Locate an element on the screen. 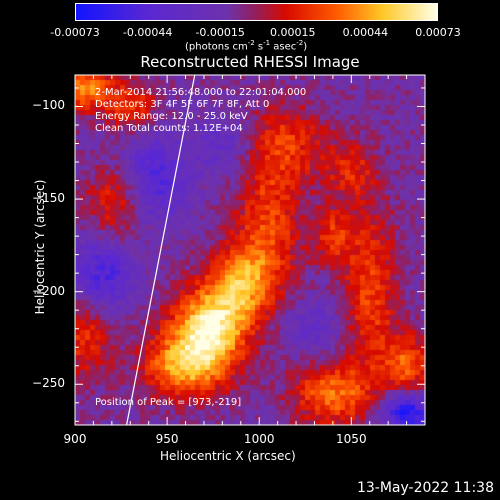  y-axis-label: Heliocentric Y (arcsec) is located at coordinates (40, 247).